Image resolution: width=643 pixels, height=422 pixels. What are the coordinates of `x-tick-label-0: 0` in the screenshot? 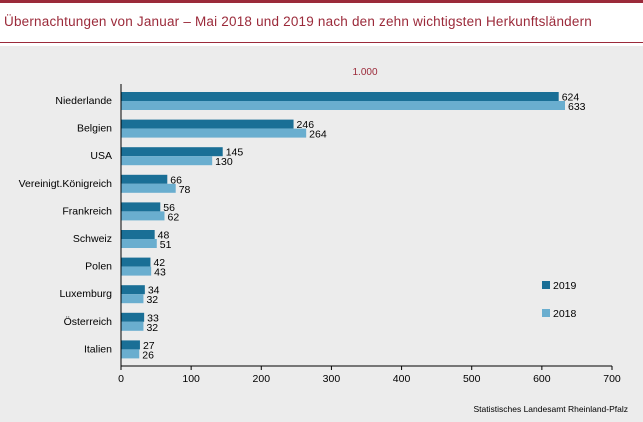 It's located at (121, 379).